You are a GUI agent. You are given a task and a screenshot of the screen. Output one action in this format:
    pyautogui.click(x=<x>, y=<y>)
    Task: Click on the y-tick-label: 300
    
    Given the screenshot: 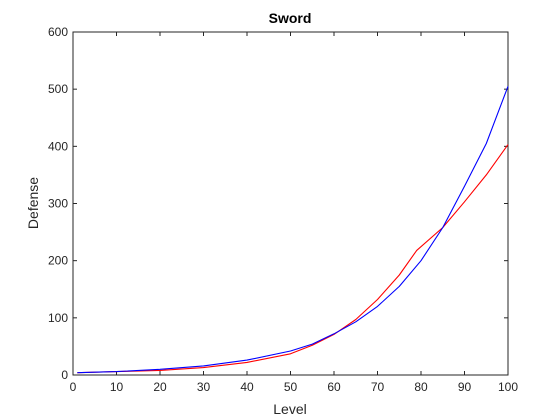 What is the action you would take?
    pyautogui.click(x=58, y=204)
    